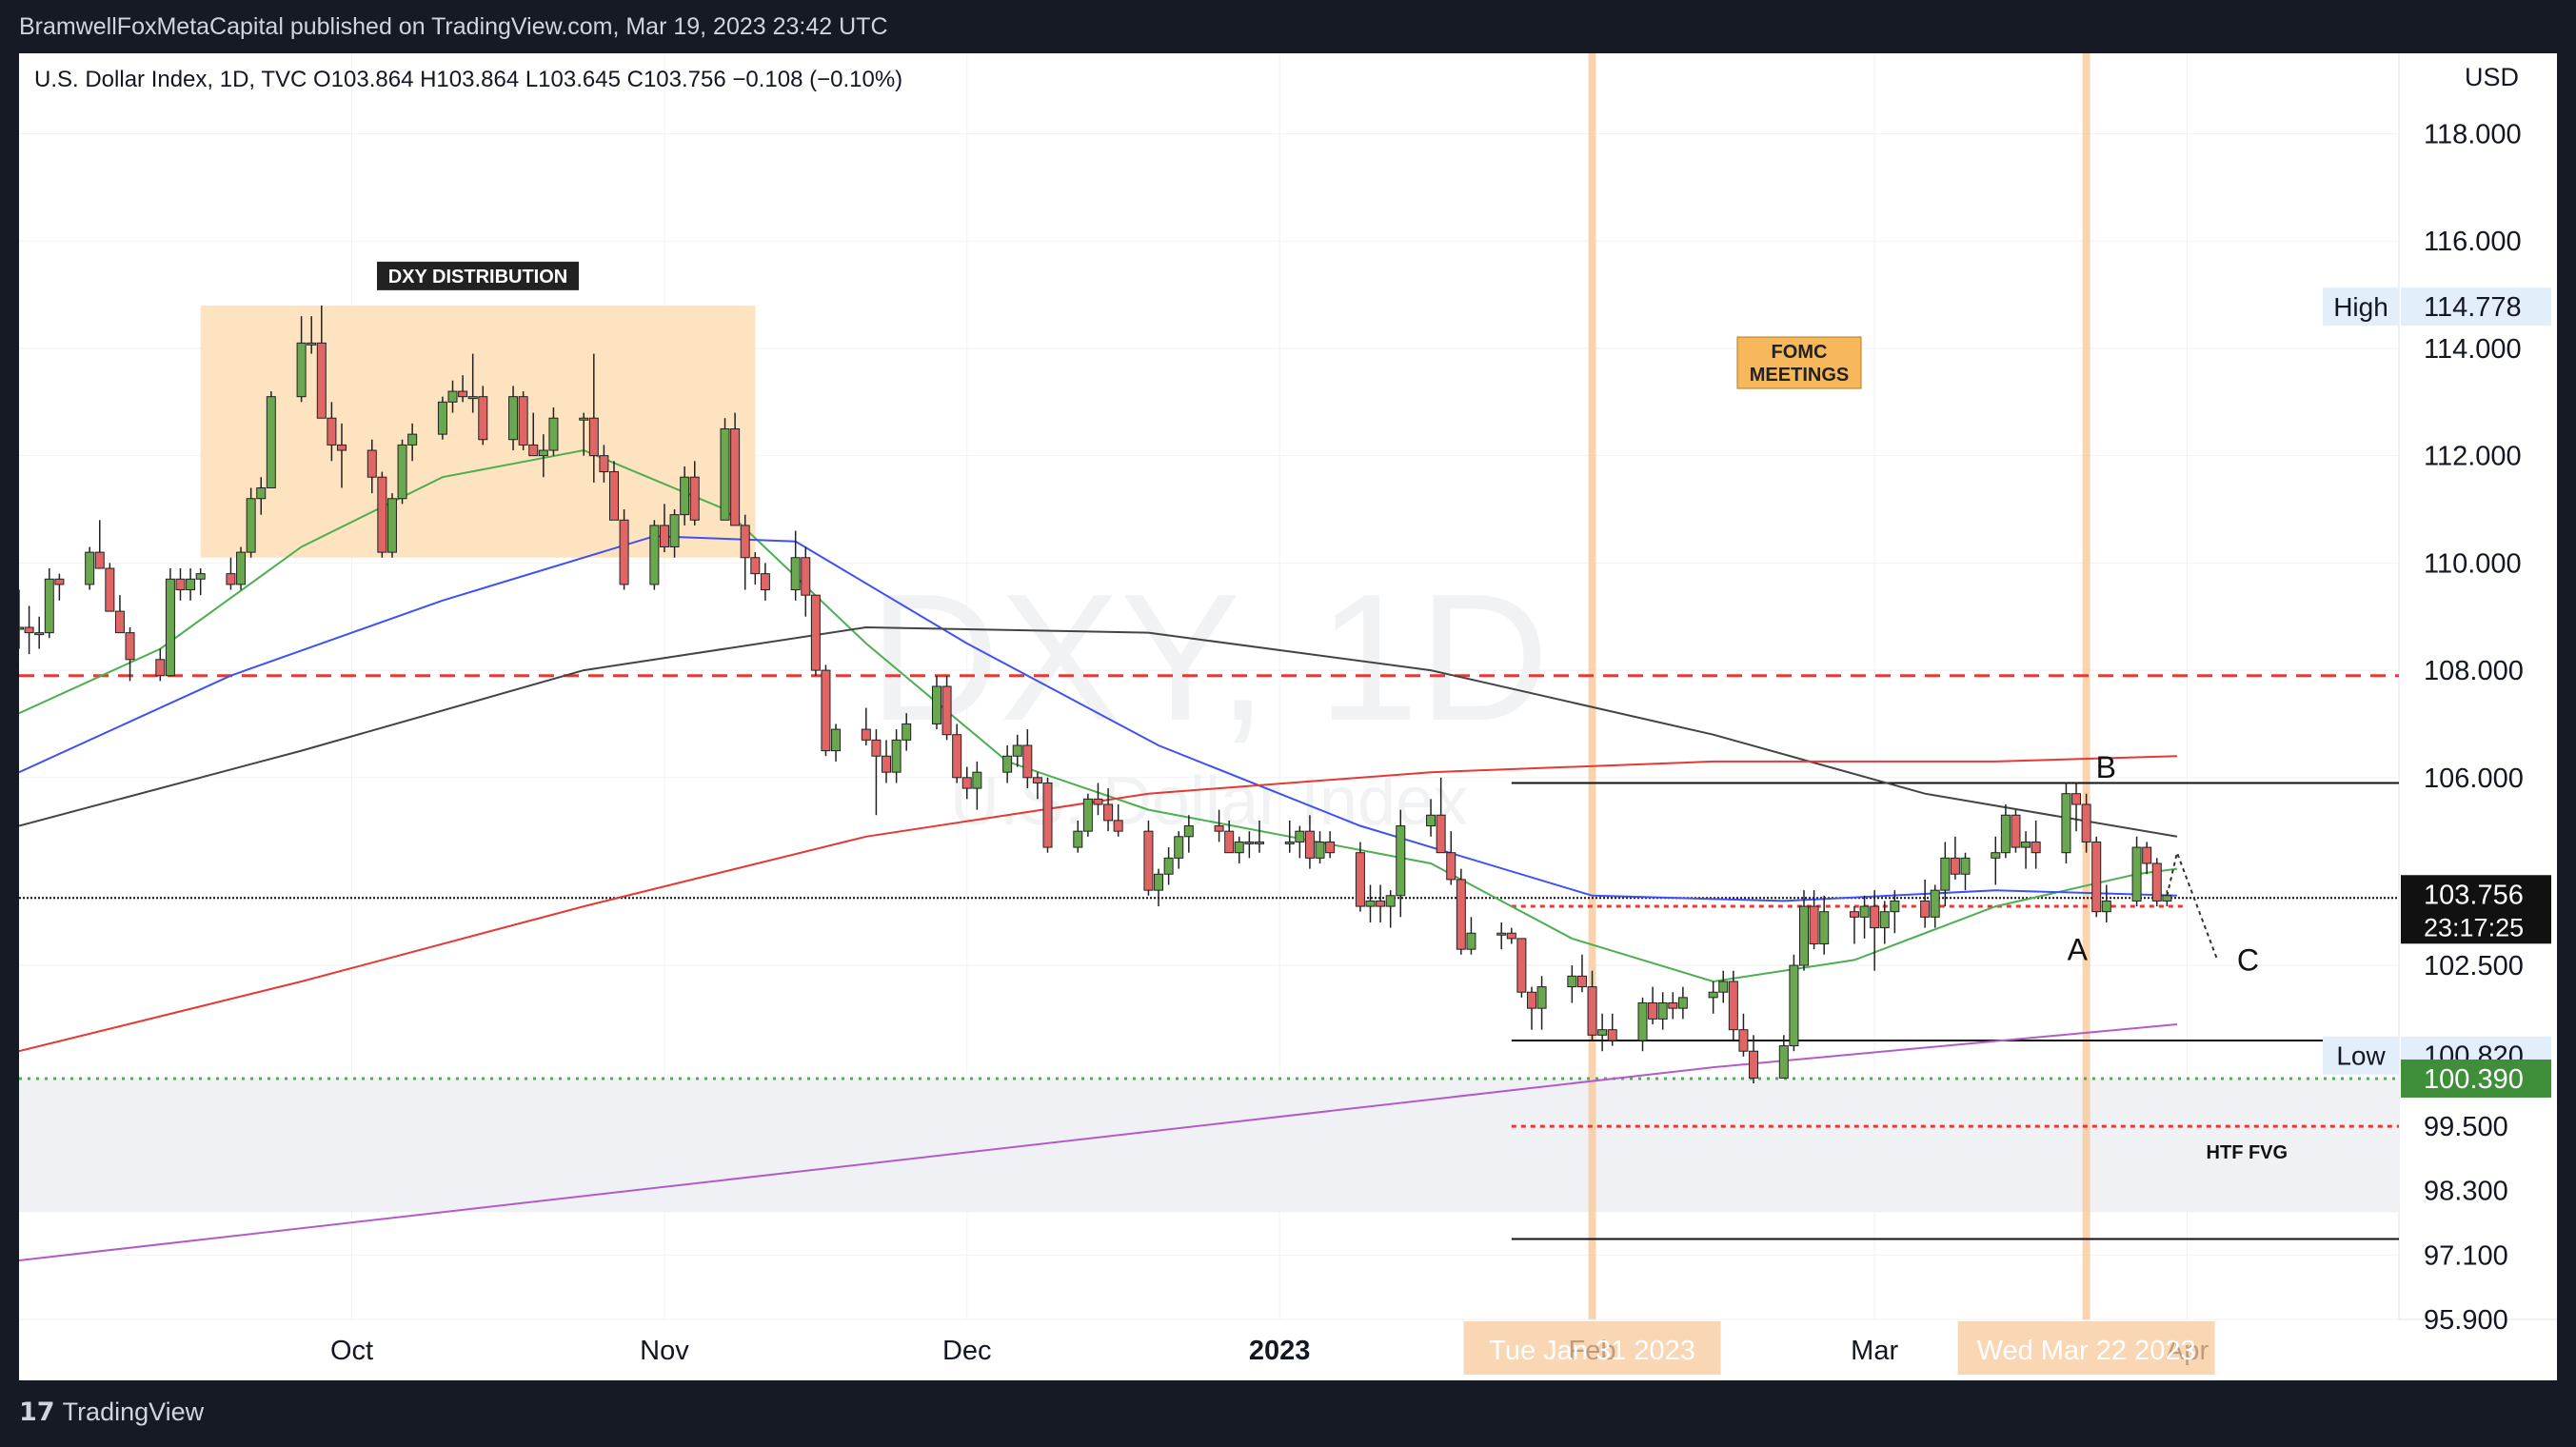 The image size is (2576, 1447). I want to click on x-tick-label: Oct, so click(351, 1351).